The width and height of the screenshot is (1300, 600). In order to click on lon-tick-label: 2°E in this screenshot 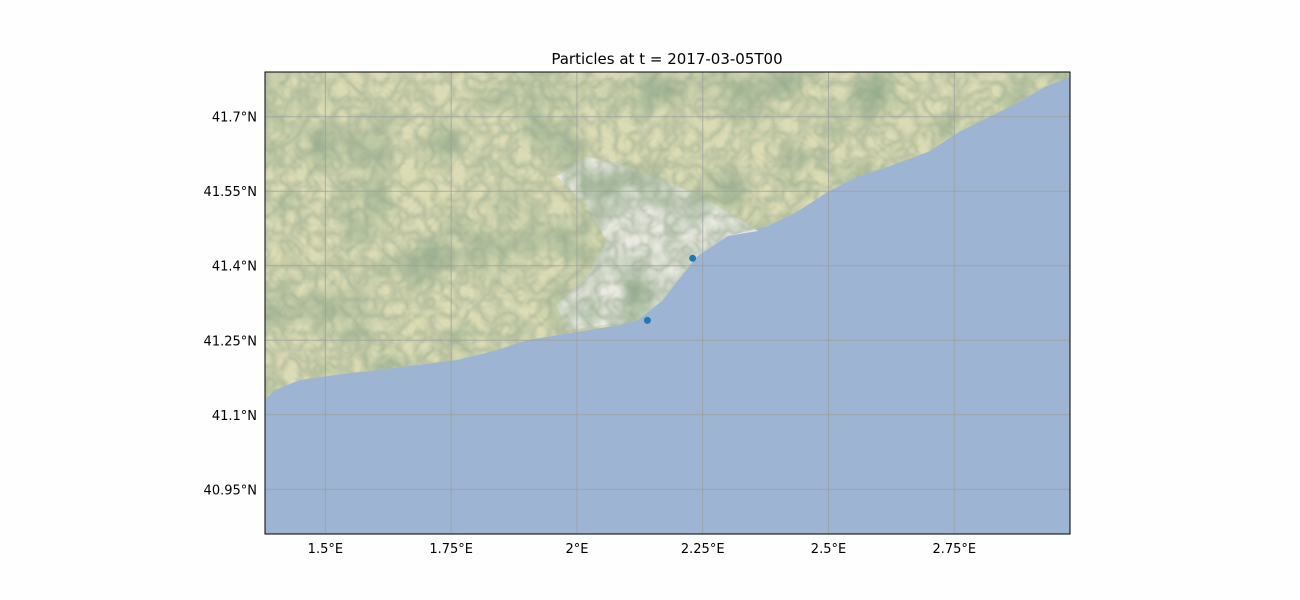, I will do `click(576, 549)`.